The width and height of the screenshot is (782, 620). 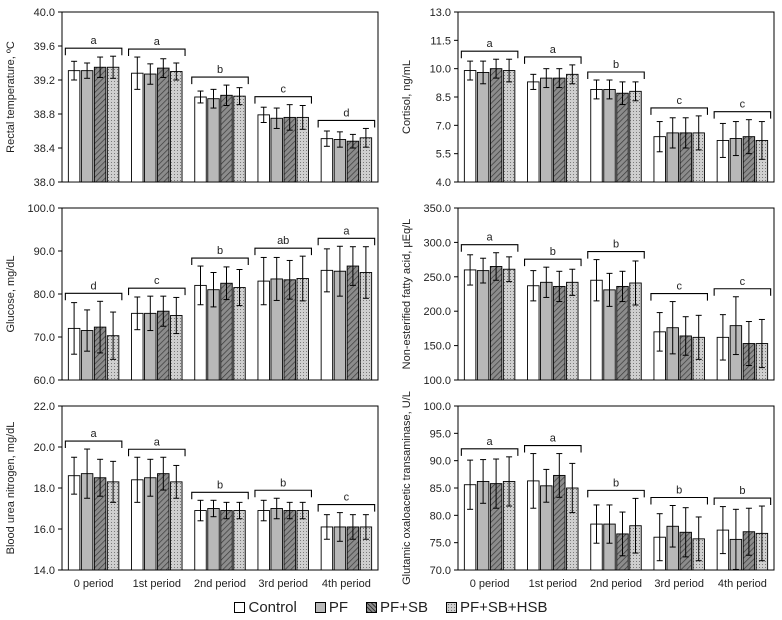 What do you see at coordinates (503, 607) in the screenshot?
I see `legend-label-pf-sb-hsb: PF+SB+HSB` at bounding box center [503, 607].